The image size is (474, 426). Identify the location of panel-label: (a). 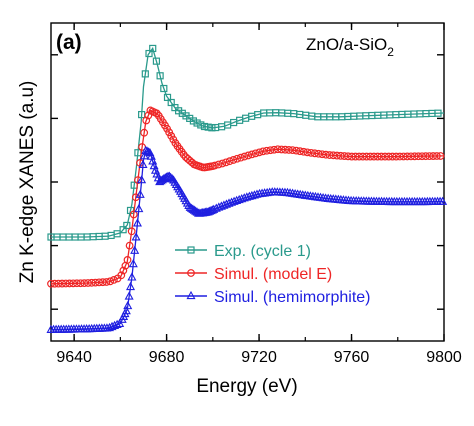
(69, 42).